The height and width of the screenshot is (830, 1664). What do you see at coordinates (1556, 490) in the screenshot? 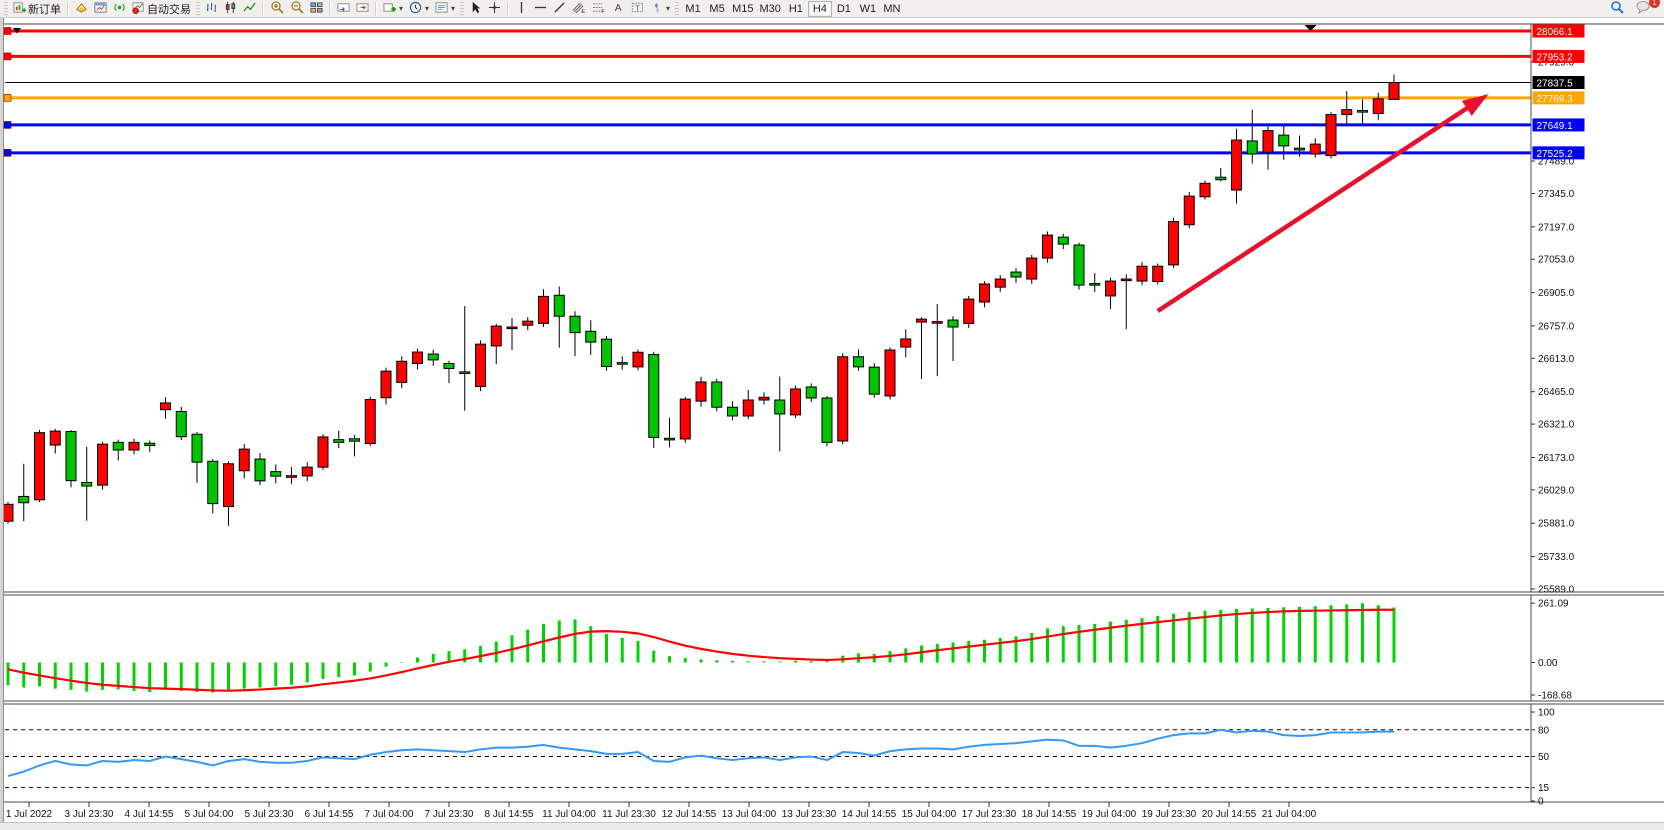
I see `price-tick-label: 26029.0` at bounding box center [1556, 490].